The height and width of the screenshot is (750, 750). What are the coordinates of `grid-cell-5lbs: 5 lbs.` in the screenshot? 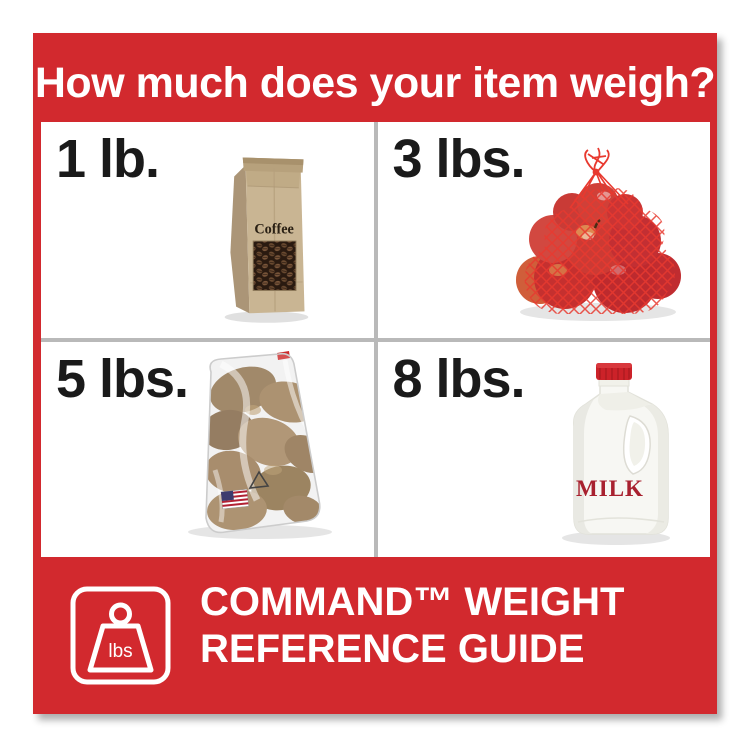 It's located at (207, 449).